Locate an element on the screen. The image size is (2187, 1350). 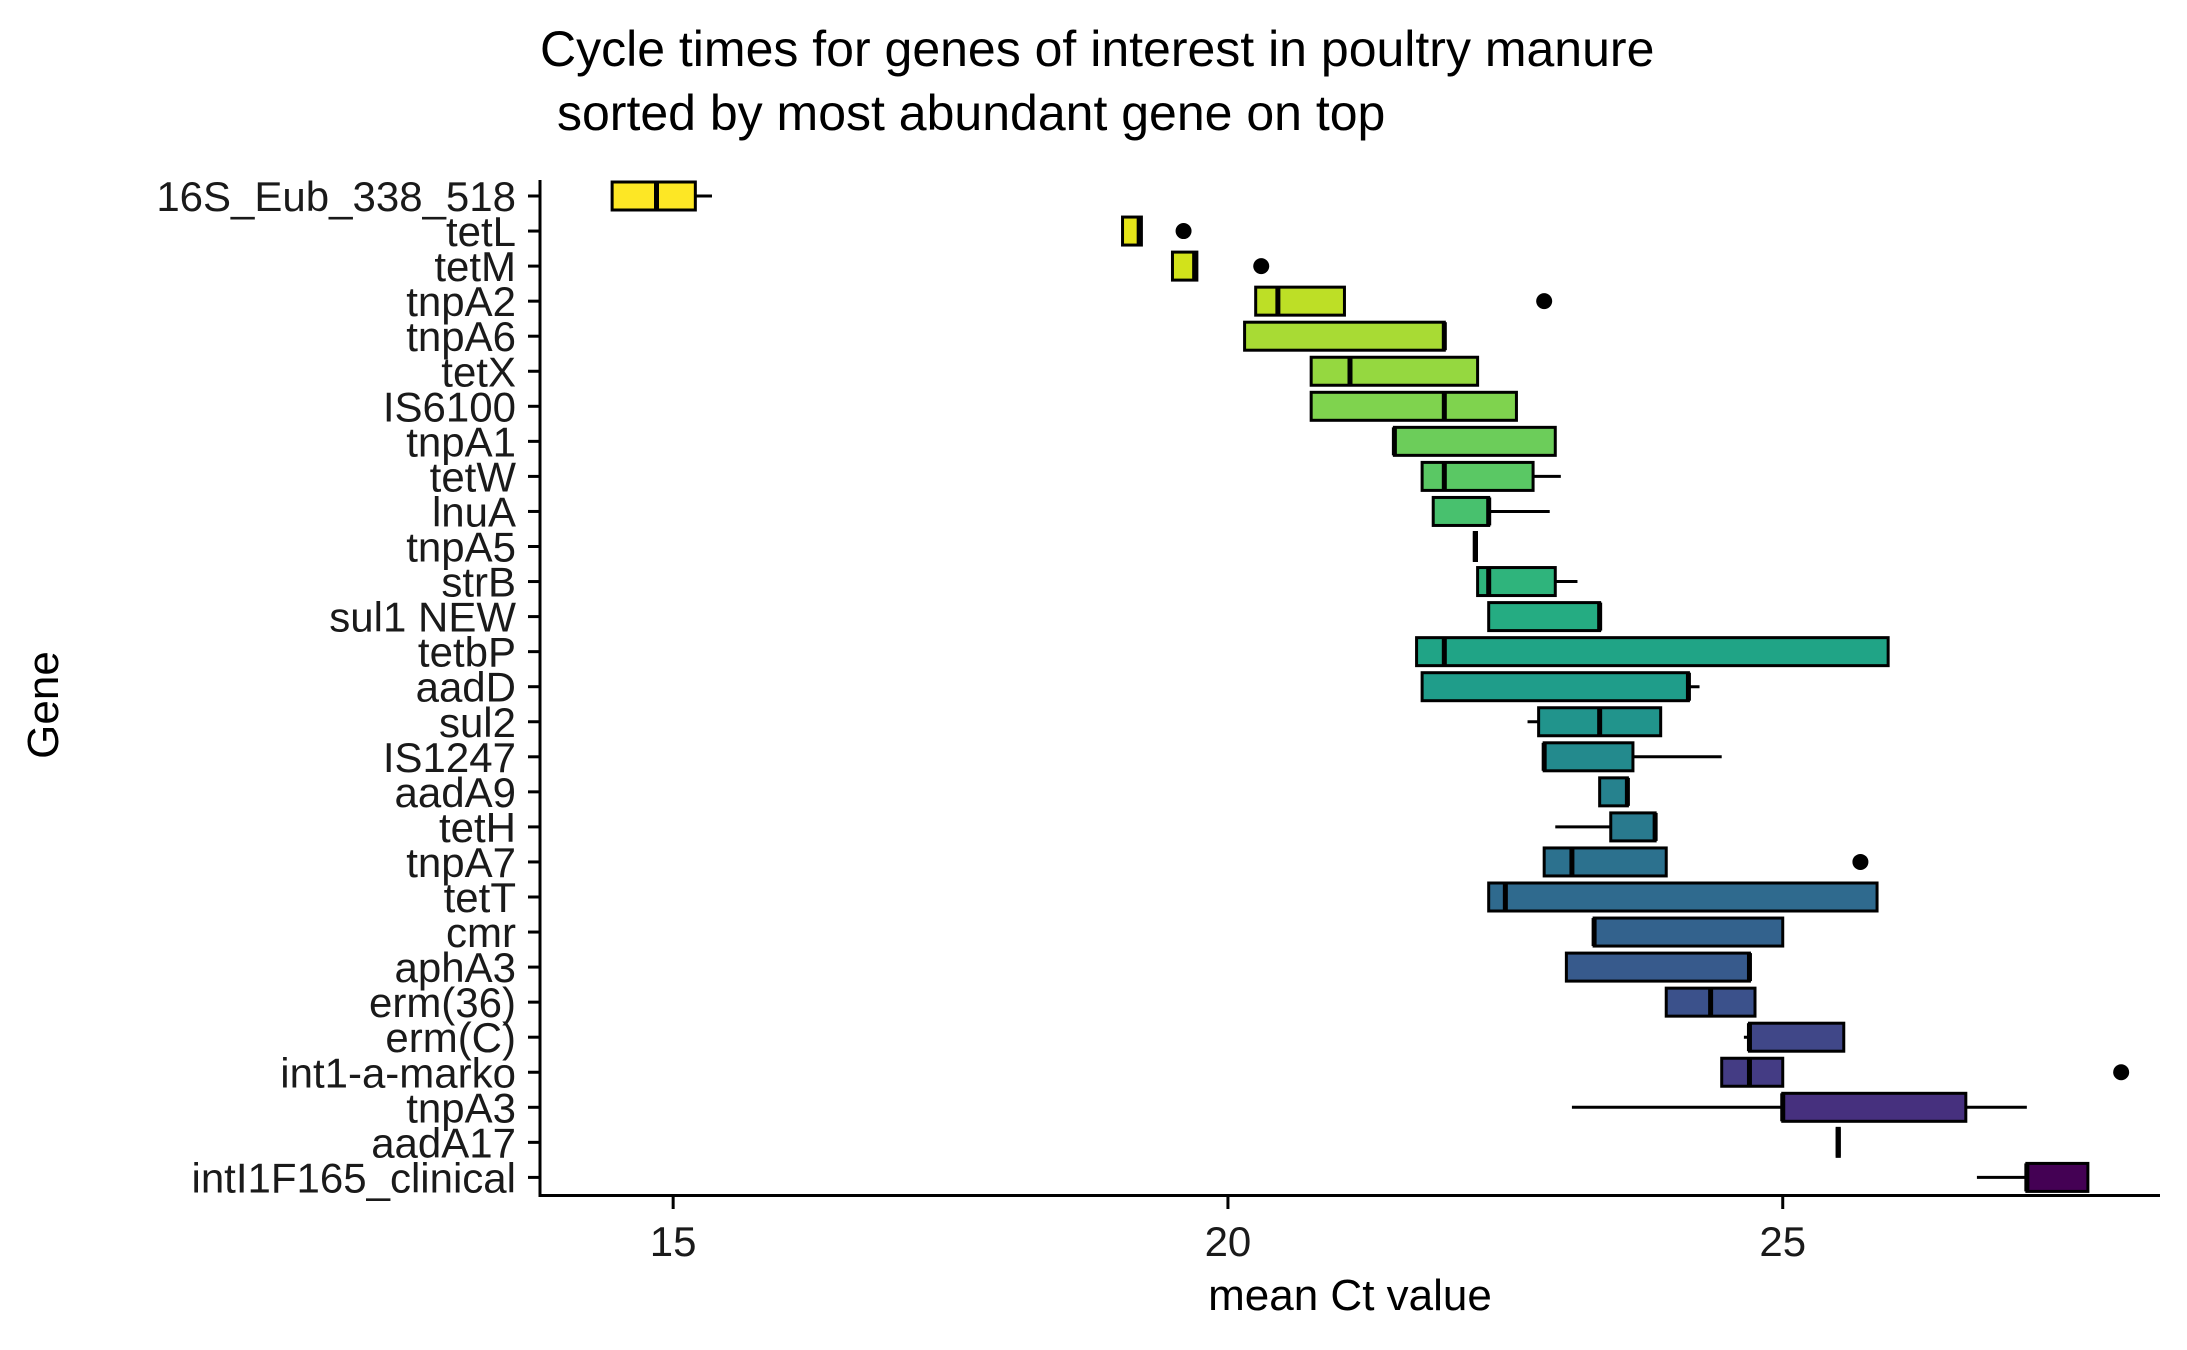
box-tetW is located at coordinates (1490, 476).